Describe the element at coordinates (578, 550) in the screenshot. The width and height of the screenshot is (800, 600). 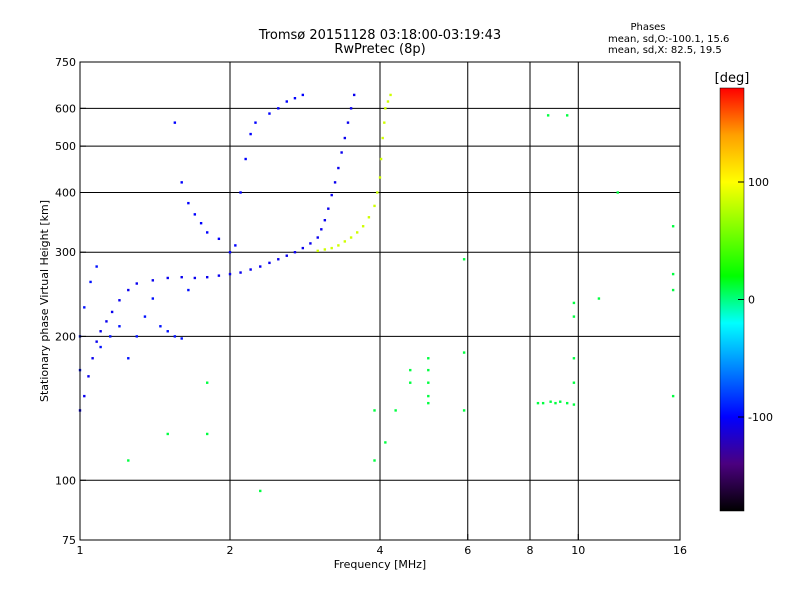
I see `x-tick-label: 10` at that location.